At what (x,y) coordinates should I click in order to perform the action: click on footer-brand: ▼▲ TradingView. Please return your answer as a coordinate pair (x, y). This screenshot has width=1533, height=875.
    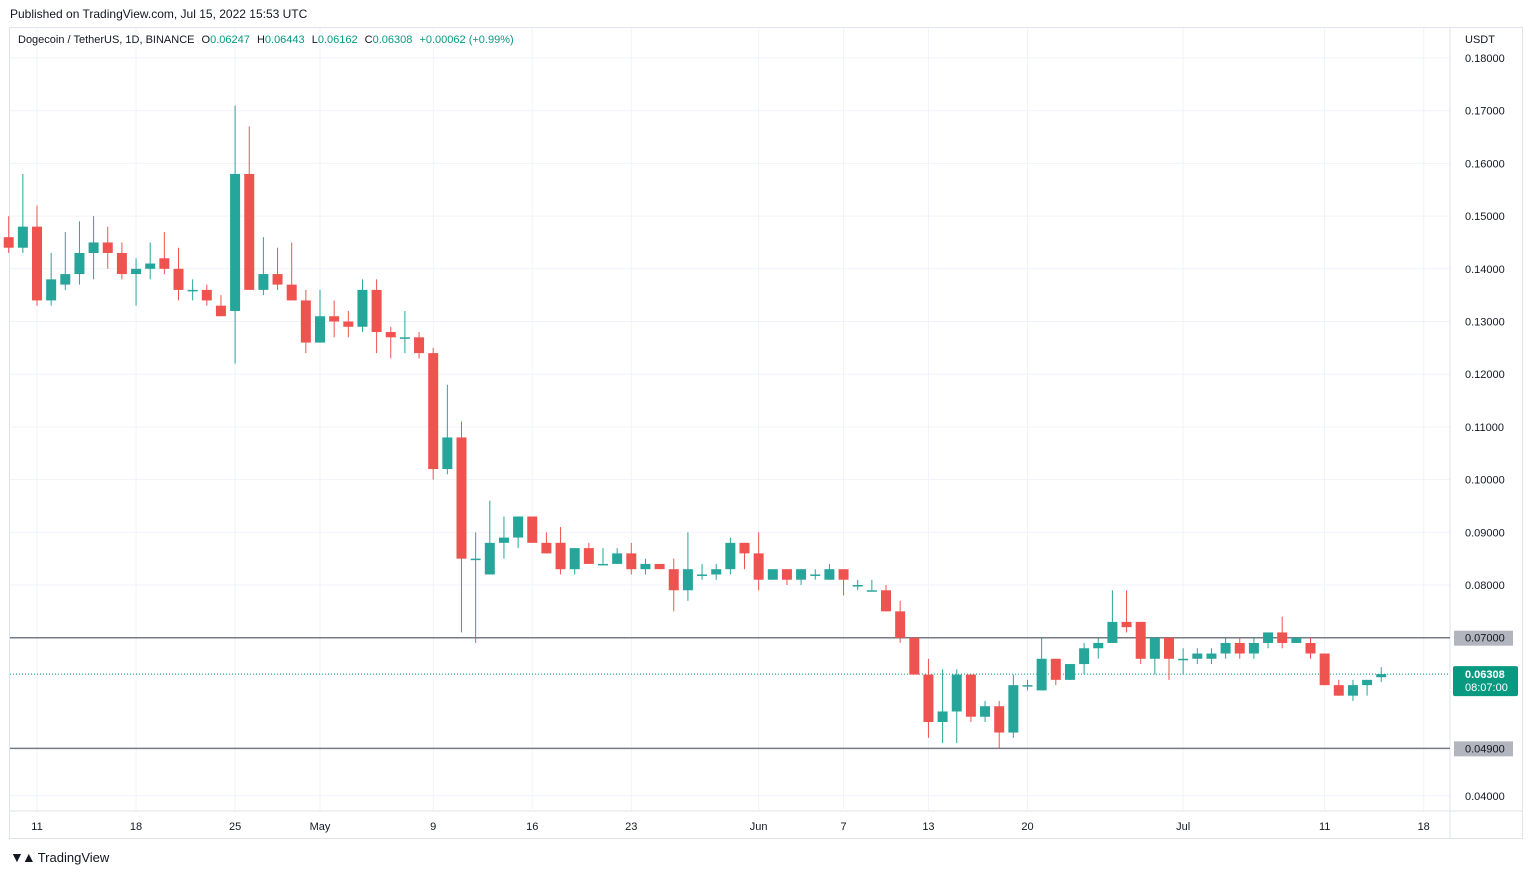
    Looking at the image, I should click on (59, 857).